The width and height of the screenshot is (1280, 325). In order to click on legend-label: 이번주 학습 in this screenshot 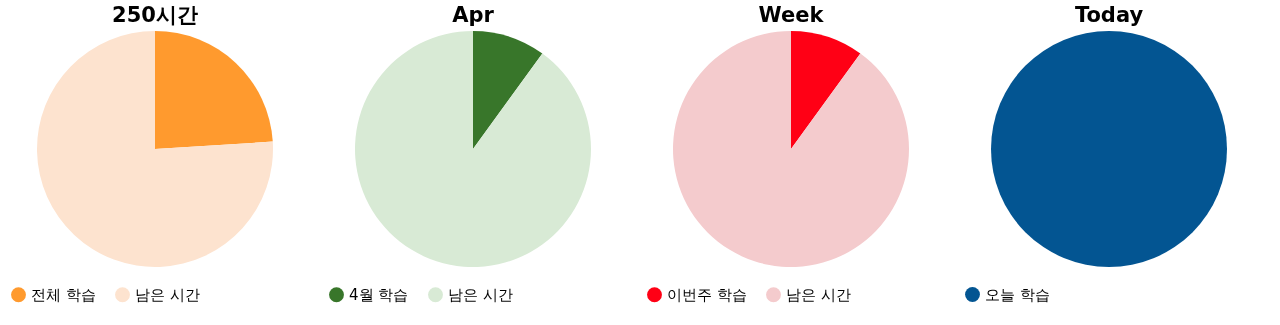, I will do `click(707, 294)`.